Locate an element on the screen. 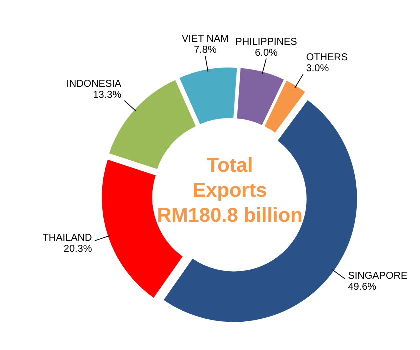 This screenshot has height=350, width=420. slice-label: VIET NAM is located at coordinates (206, 40).